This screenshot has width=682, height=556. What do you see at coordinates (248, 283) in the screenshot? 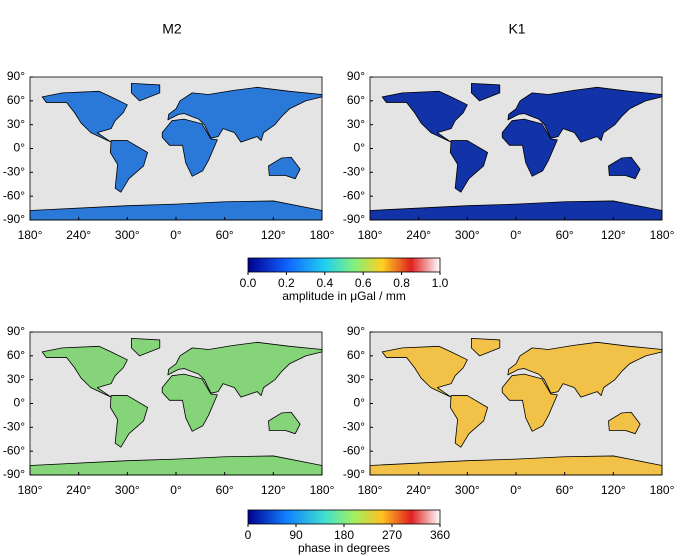
I see `colorbar-tick-label: 0.0` at bounding box center [248, 283].